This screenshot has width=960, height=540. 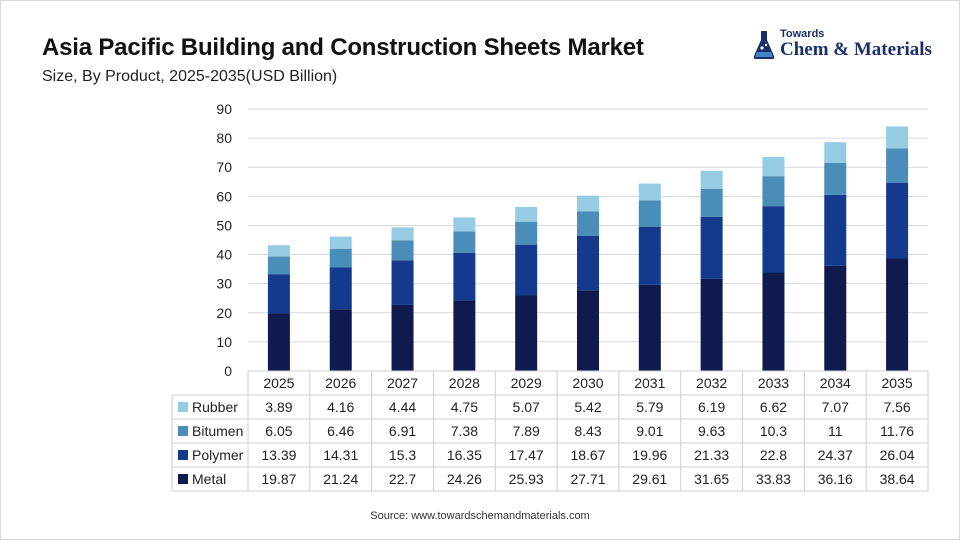 I want to click on table-cell-value: 14.31, so click(x=340, y=455).